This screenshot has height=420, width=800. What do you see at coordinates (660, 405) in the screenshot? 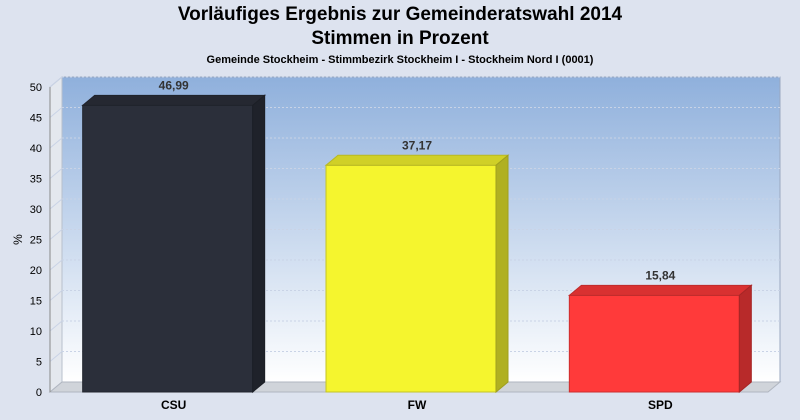
I see `x-tick-label: SPD` at bounding box center [660, 405].